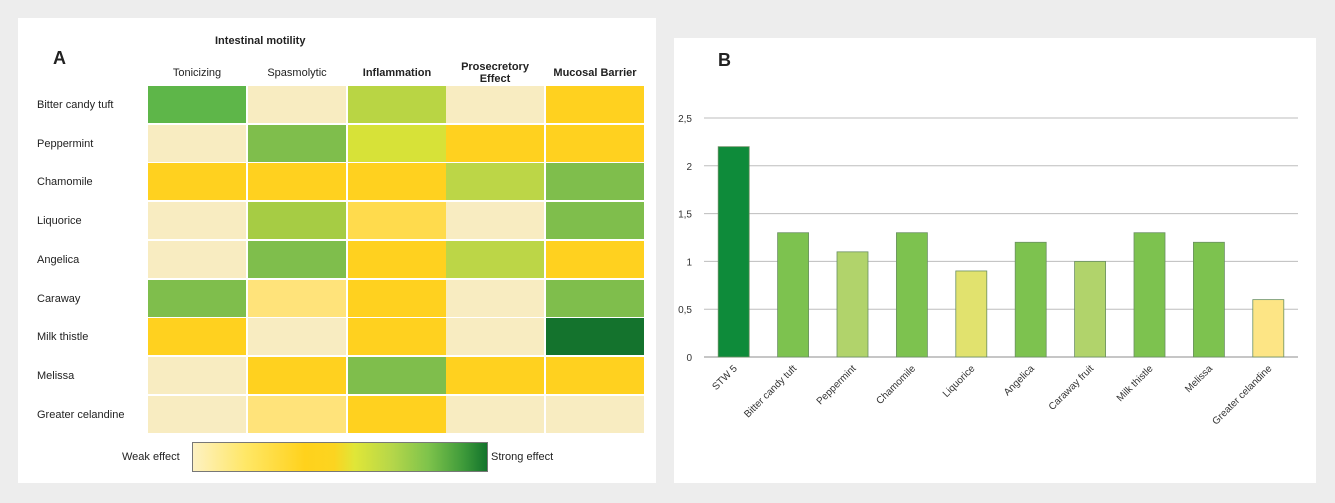 The image size is (1335, 503). What do you see at coordinates (1072, 388) in the screenshot?
I see `x-tick-label: Caraway fruit` at bounding box center [1072, 388].